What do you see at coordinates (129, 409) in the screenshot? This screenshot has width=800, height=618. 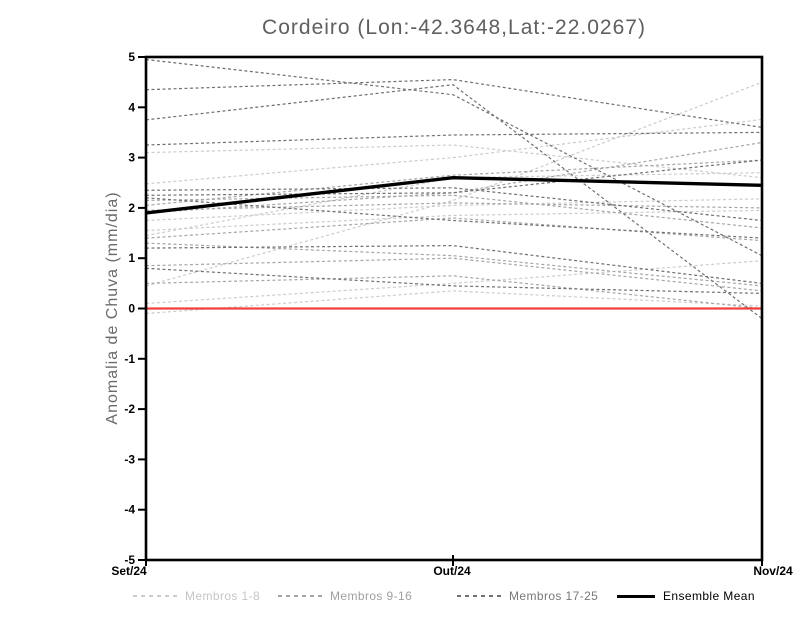 I see `svg-text: -2` at bounding box center [129, 409].